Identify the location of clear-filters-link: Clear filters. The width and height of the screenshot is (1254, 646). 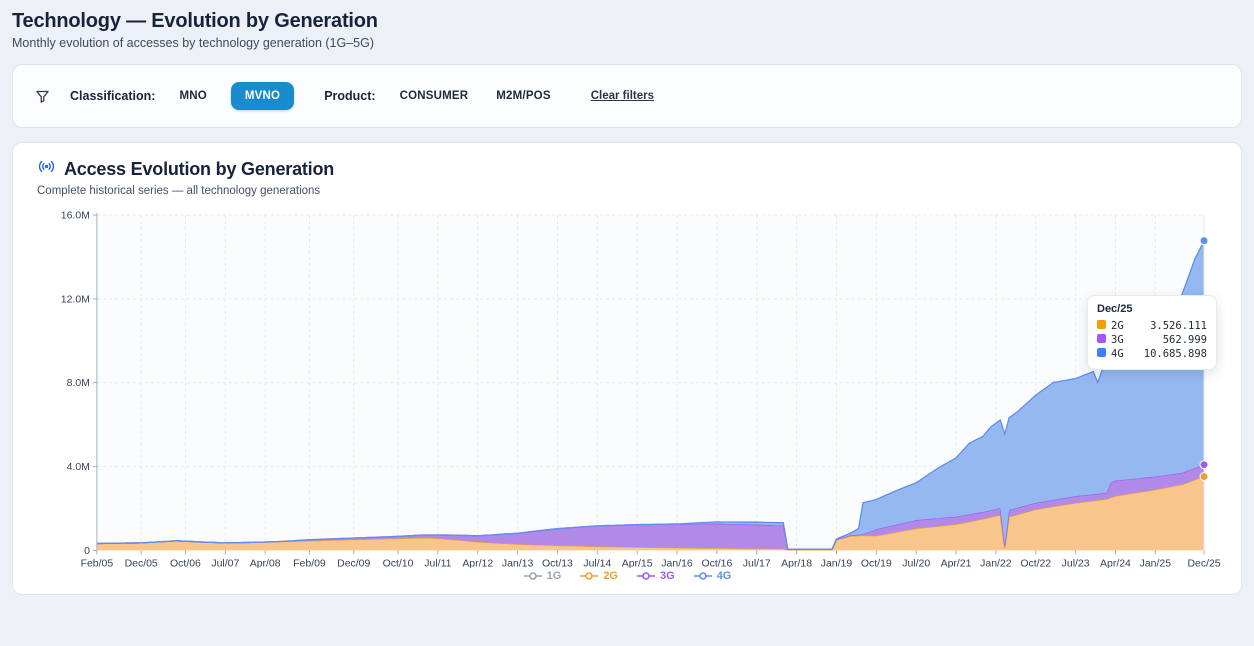
(622, 96).